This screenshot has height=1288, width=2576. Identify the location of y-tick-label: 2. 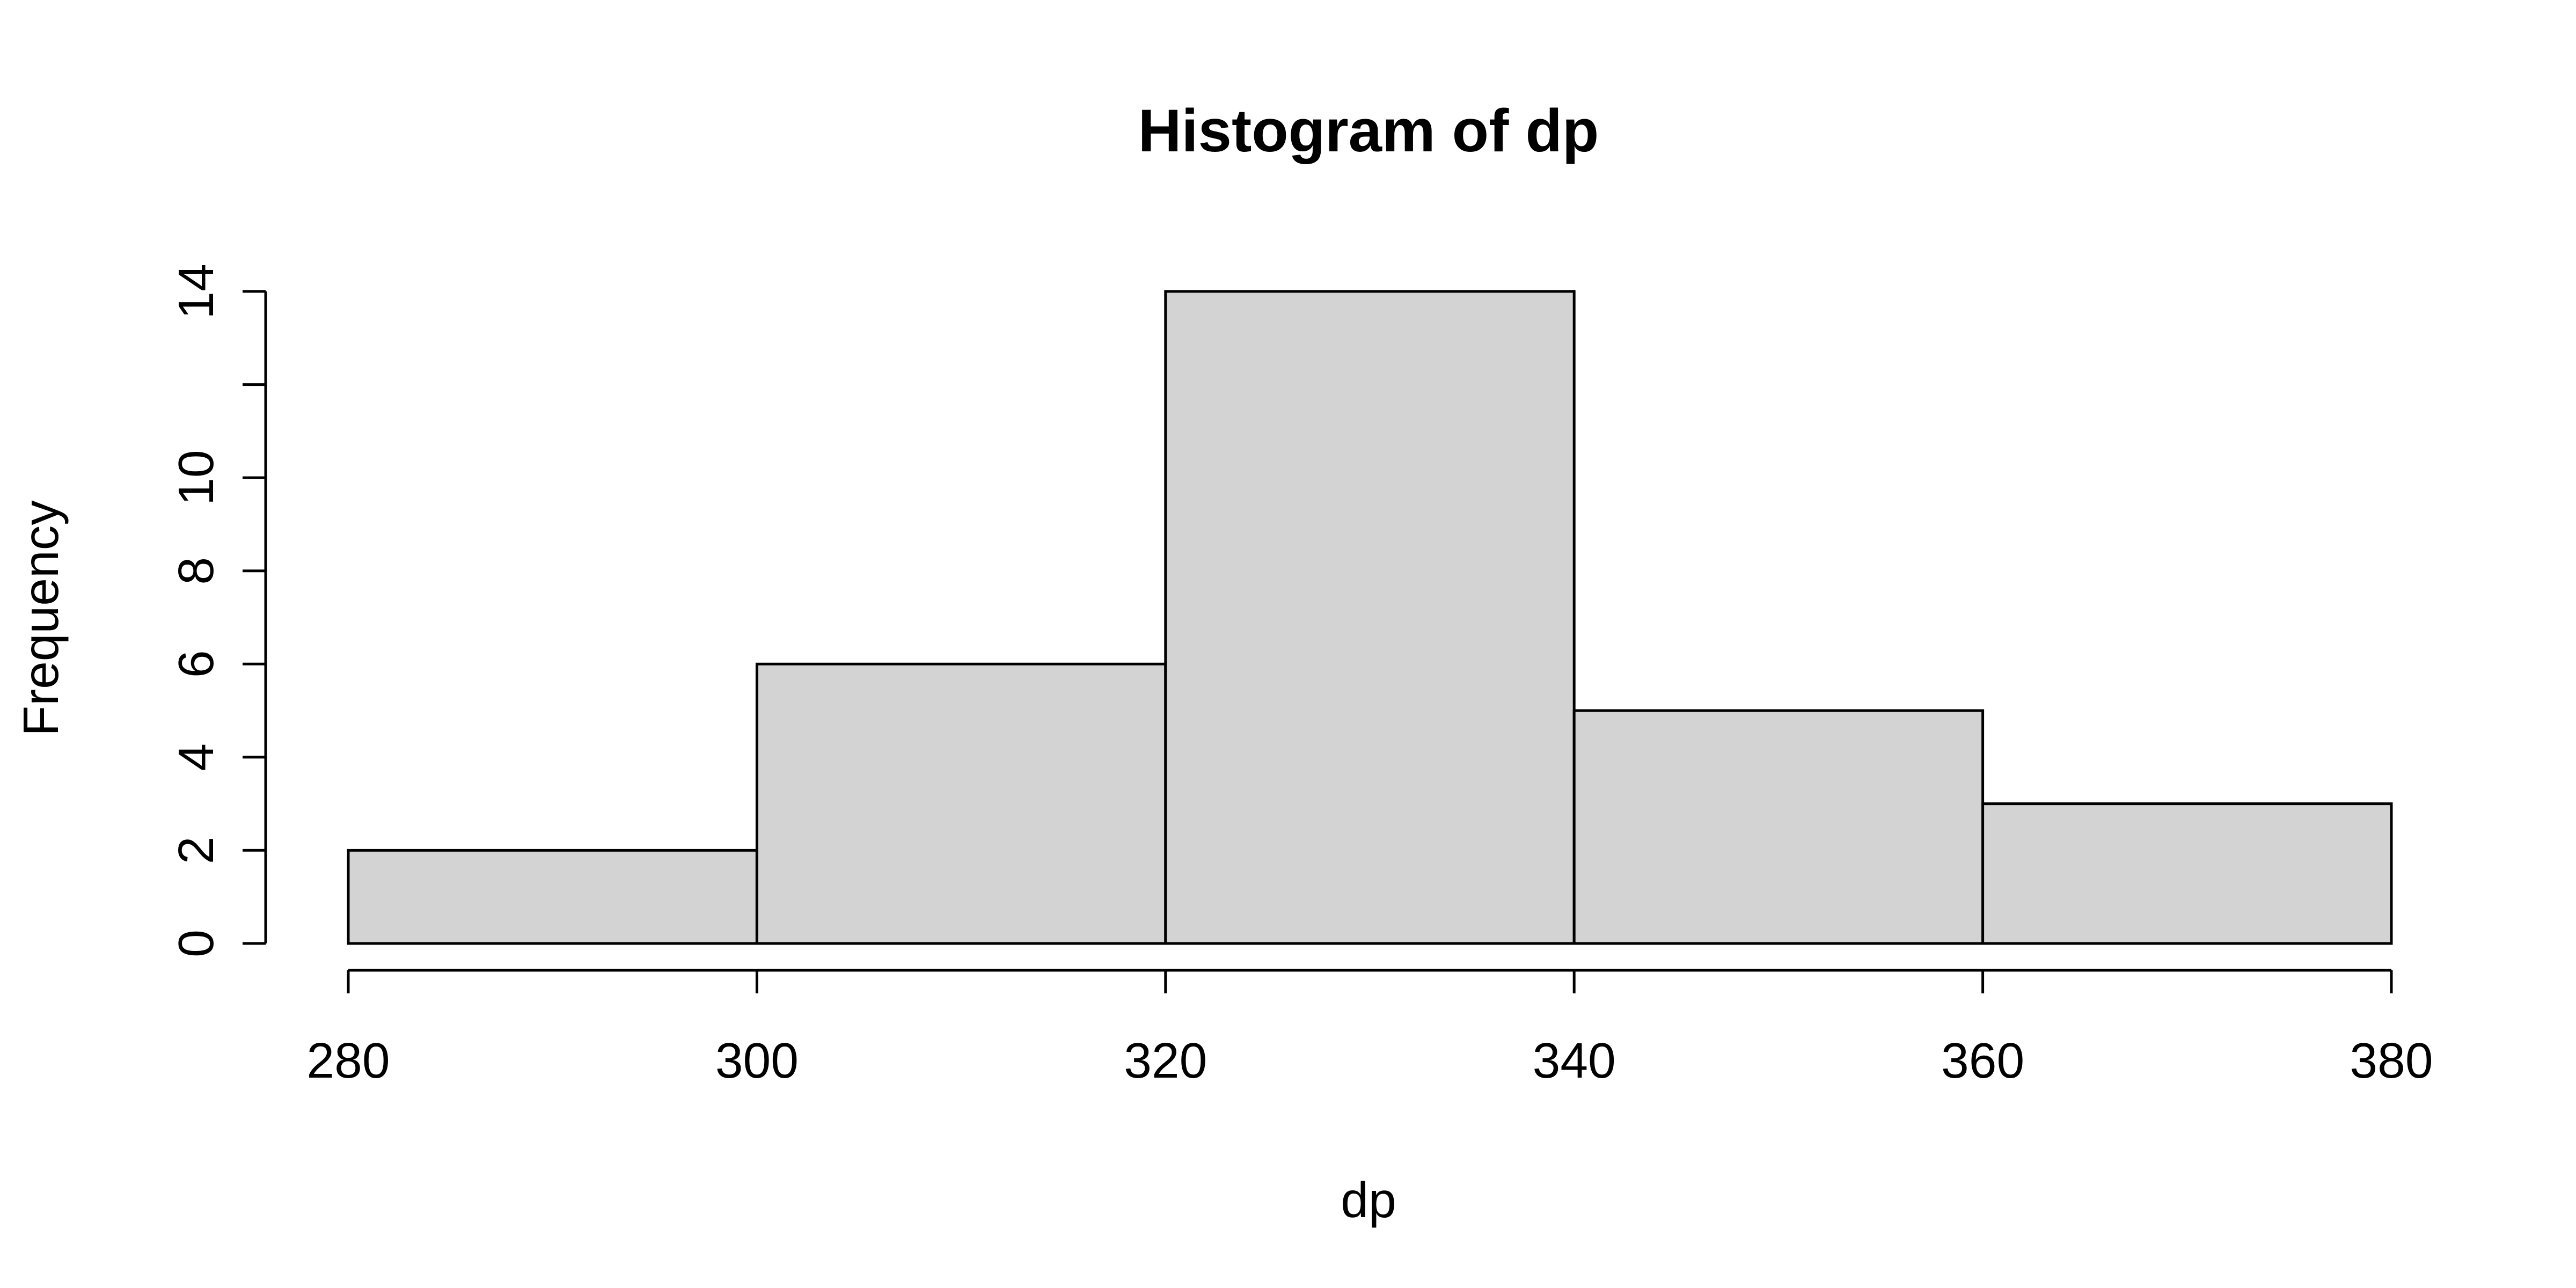
(196, 851).